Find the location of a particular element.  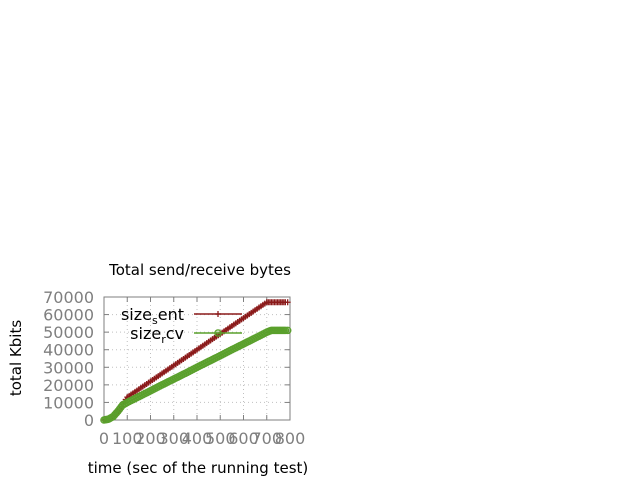

x-tick-label: 100 is located at coordinates (127, 438).